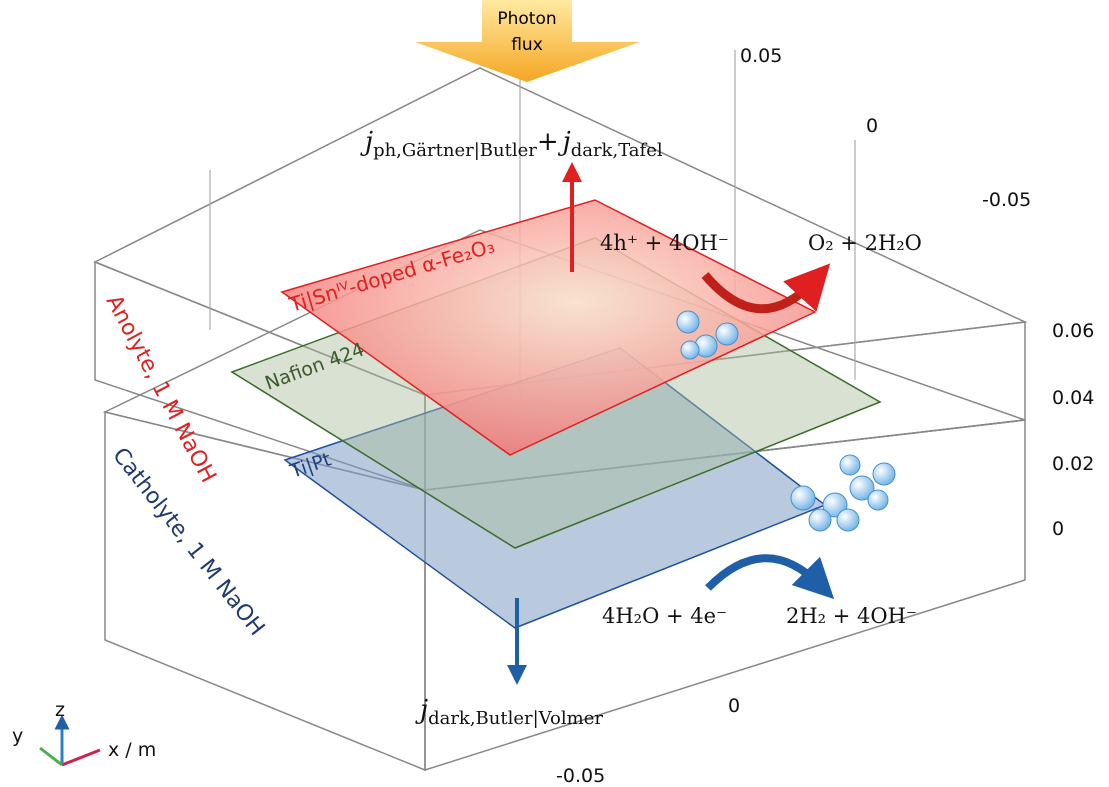  Describe the element at coordinates (1006, 200) in the screenshot. I see `y-tick-label: -0.05` at that location.